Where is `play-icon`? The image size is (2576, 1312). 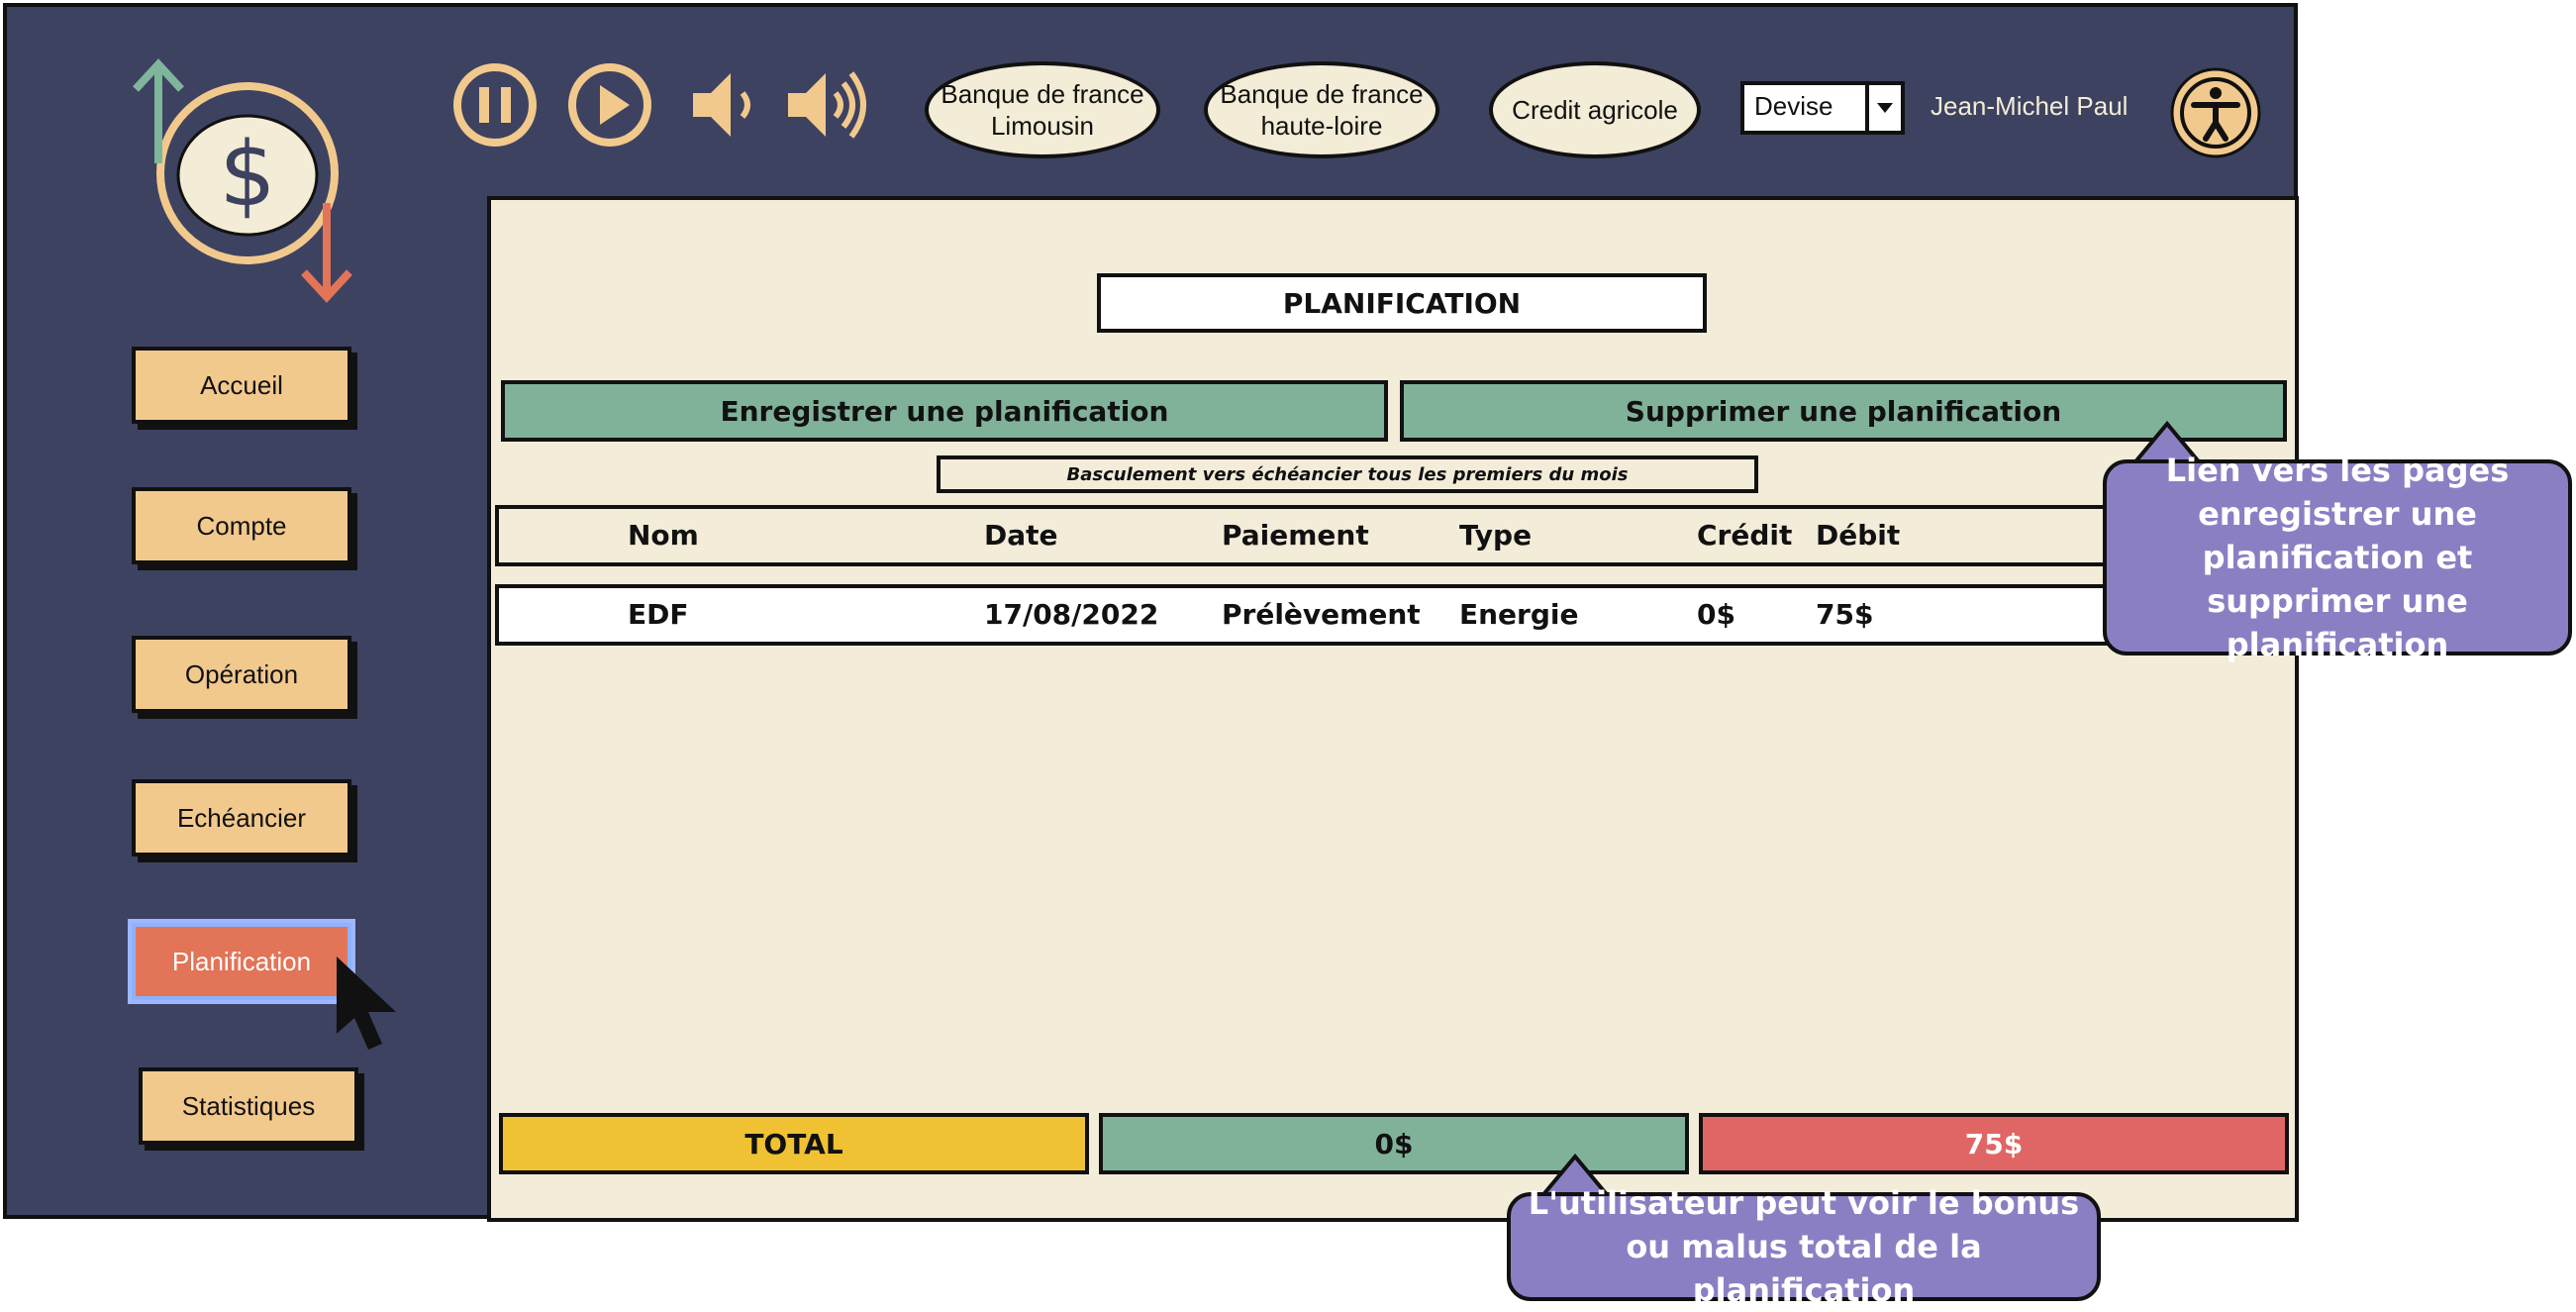
play-icon is located at coordinates (610, 105).